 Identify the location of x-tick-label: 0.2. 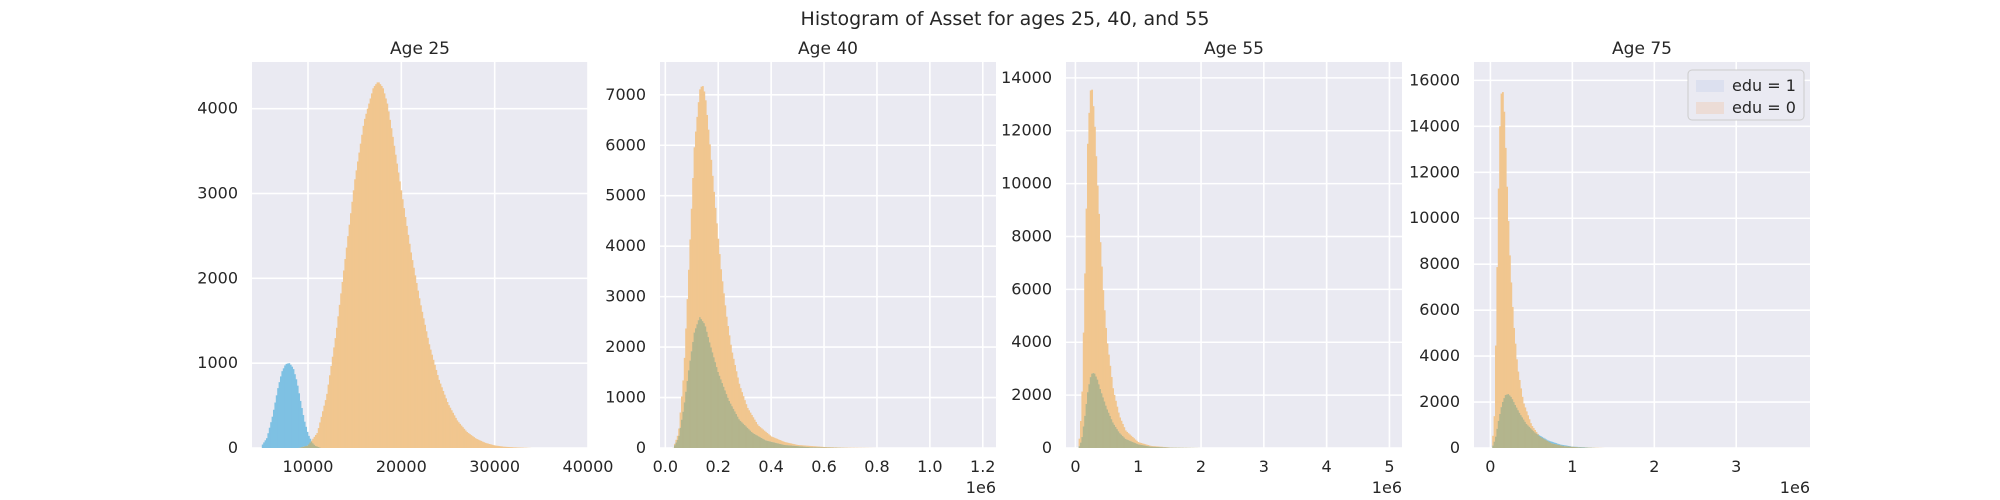
(717, 466).